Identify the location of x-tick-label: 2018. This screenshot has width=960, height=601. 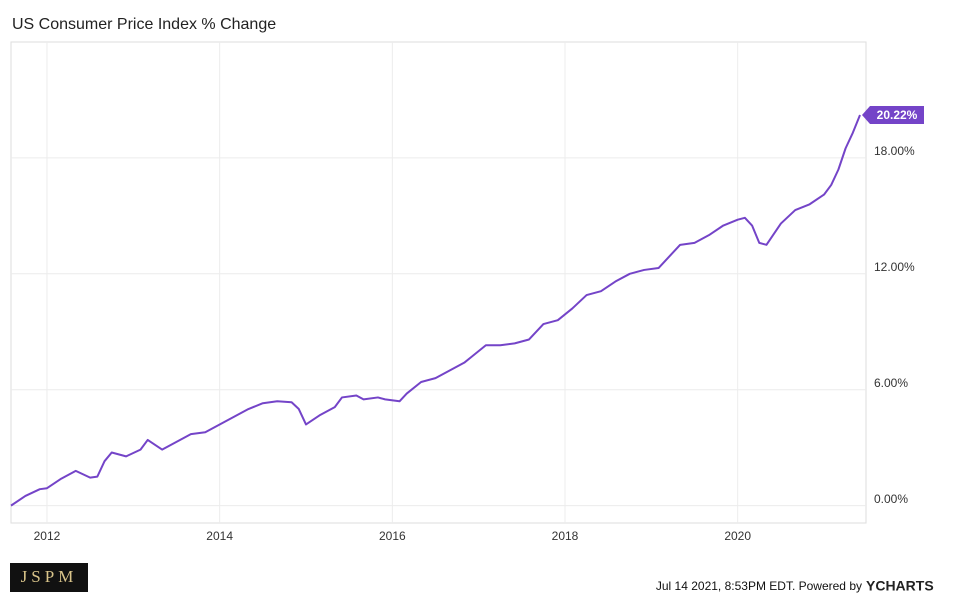
(565, 536).